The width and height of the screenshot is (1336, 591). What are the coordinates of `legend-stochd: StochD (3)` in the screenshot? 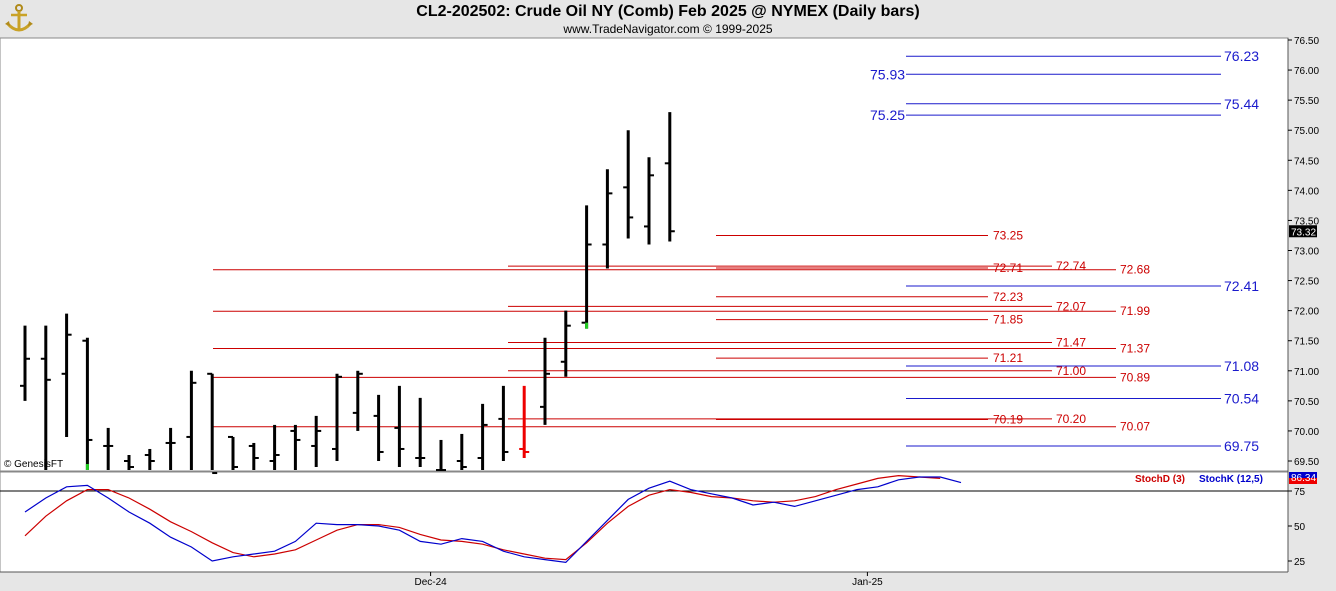 It's located at (1160, 479).